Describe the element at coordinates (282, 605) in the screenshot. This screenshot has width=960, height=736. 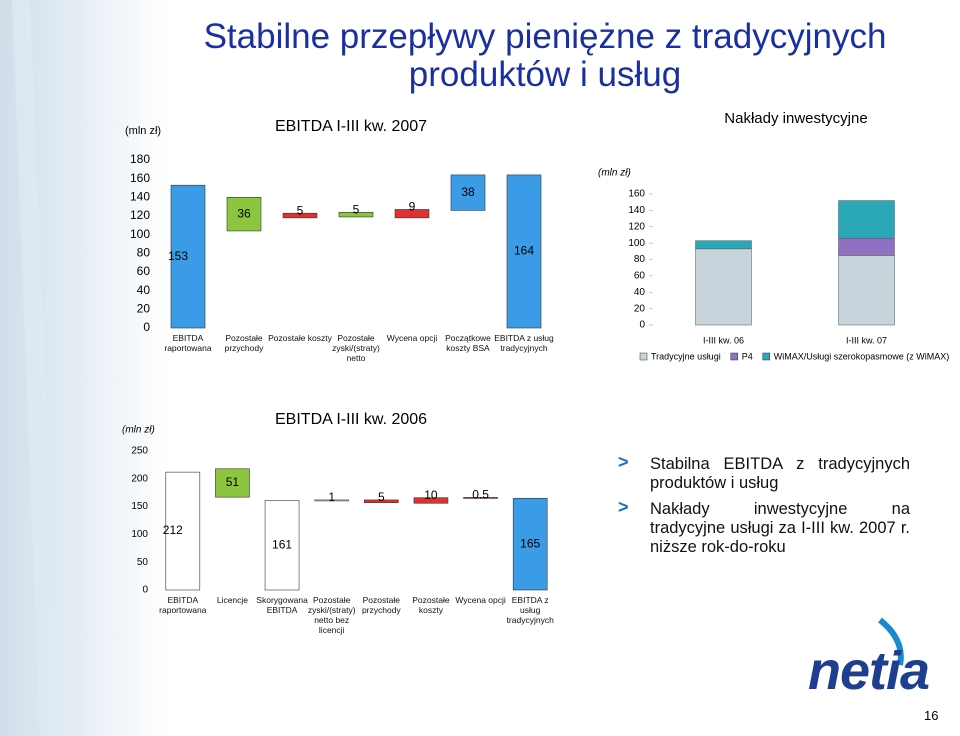
I see `x-tick-label: Skorygowana EBITDA` at that location.